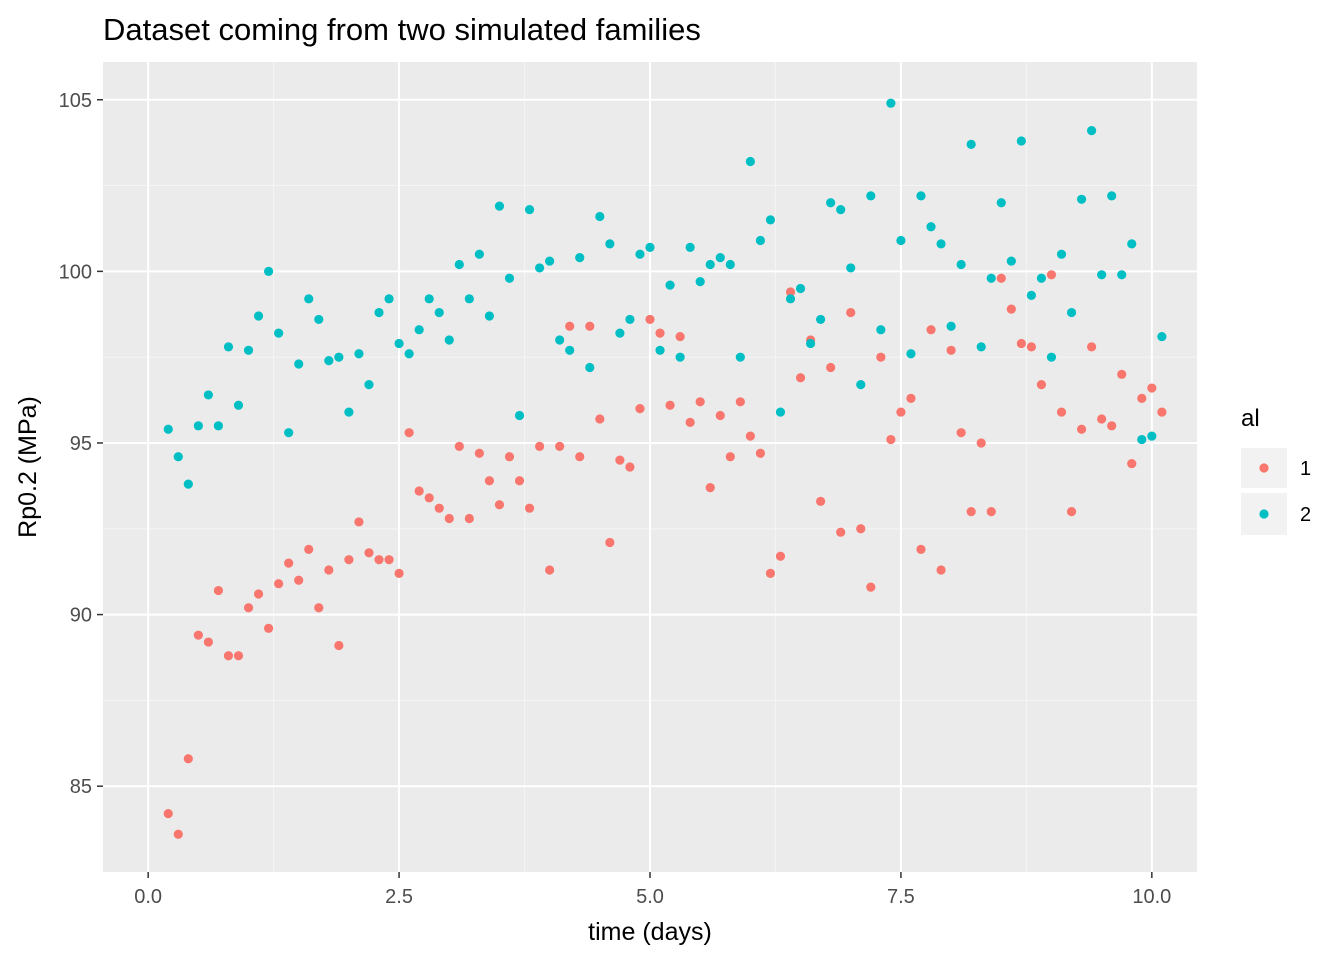 This screenshot has width=1344, height=960. What do you see at coordinates (1305, 515) in the screenshot?
I see `legend-label-2: 2` at bounding box center [1305, 515].